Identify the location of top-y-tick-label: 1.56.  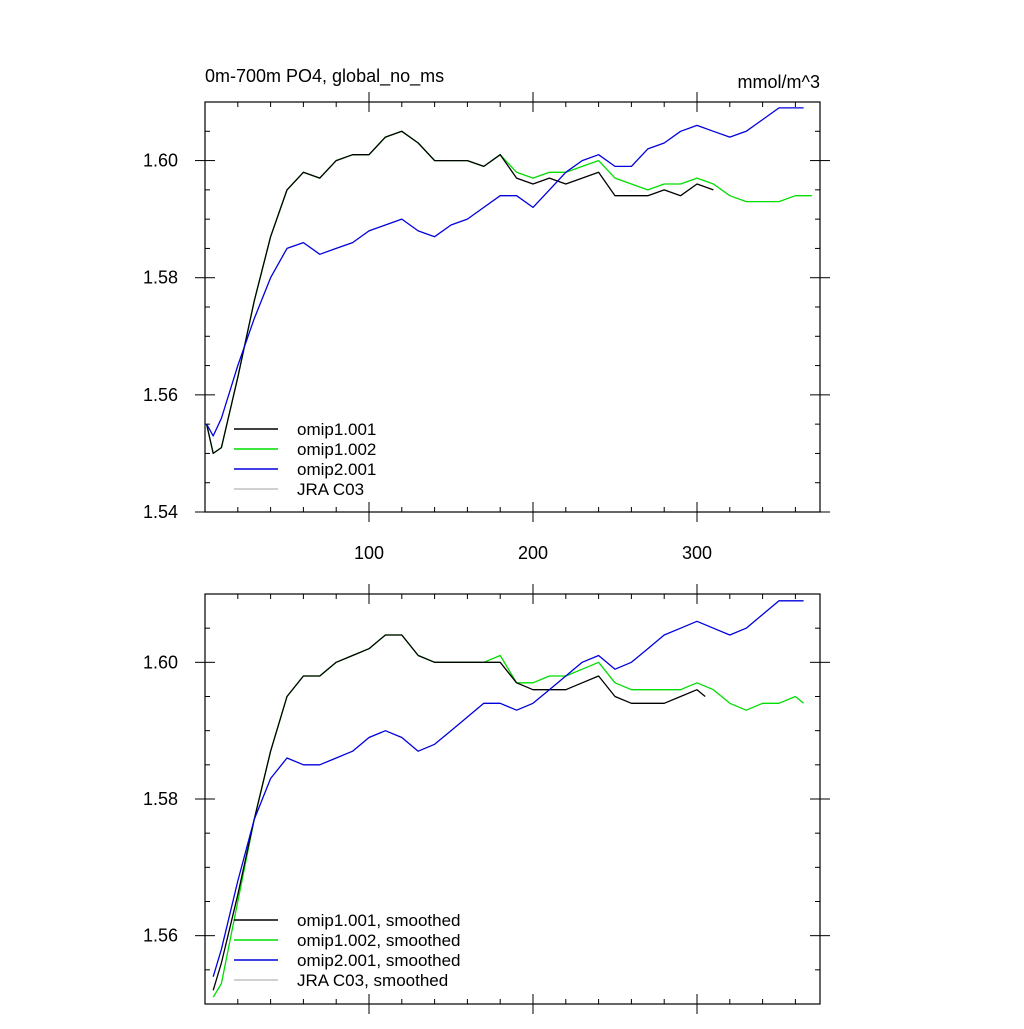
(160, 395).